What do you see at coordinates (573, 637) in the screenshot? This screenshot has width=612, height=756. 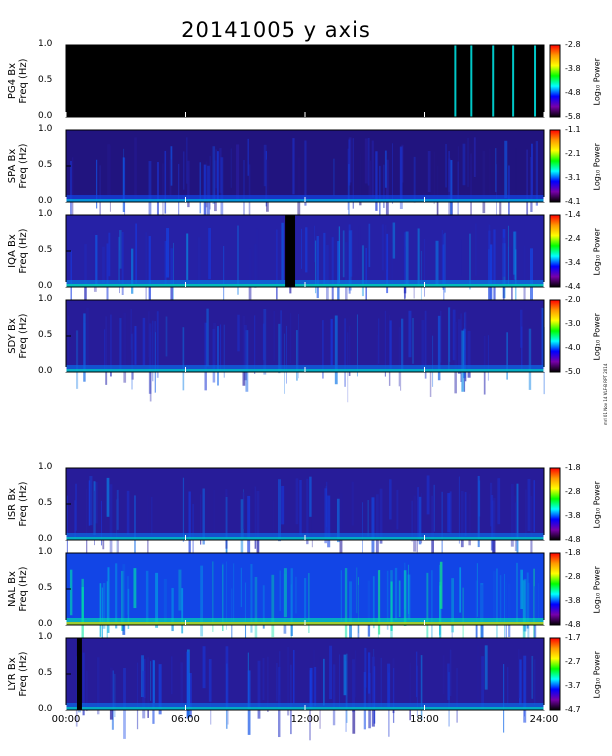 I see `colorbar-tick-label: -1.7` at bounding box center [573, 637].